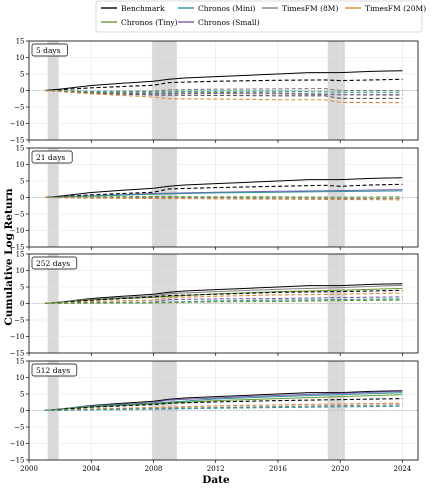 This screenshot has width=434, height=489. Describe the element at coordinates (310, 8) in the screenshot. I see `legend-label: TimesFM (8M)` at that location.